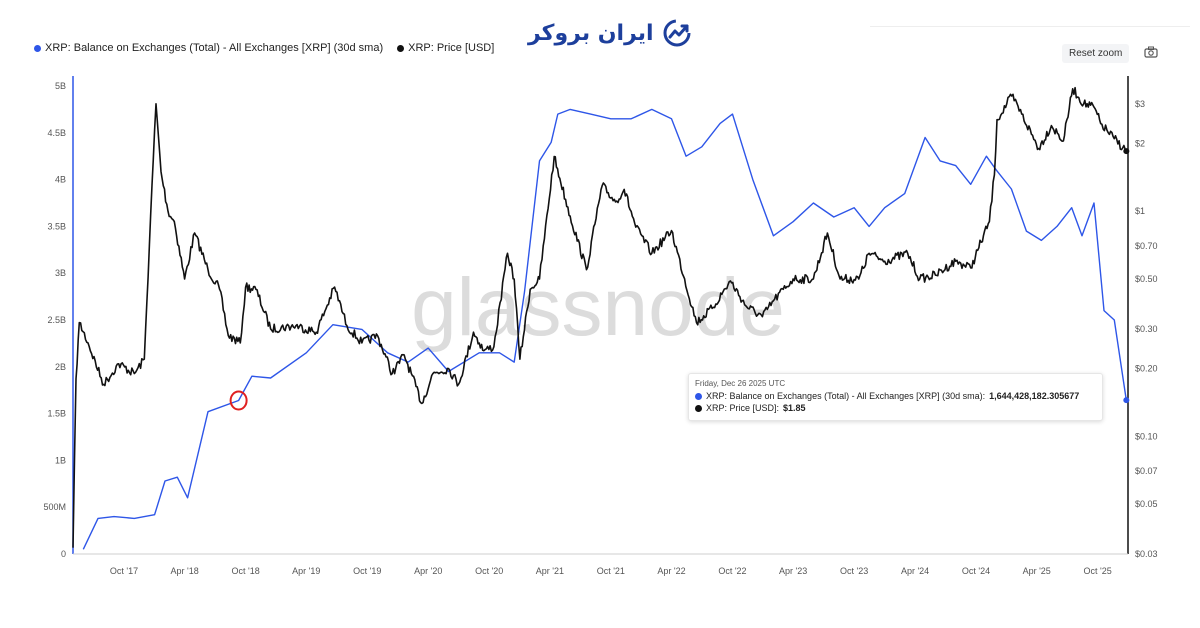  Describe the element at coordinates (550, 571) in the screenshot. I see `x-tick-label: Apr '21` at that location.